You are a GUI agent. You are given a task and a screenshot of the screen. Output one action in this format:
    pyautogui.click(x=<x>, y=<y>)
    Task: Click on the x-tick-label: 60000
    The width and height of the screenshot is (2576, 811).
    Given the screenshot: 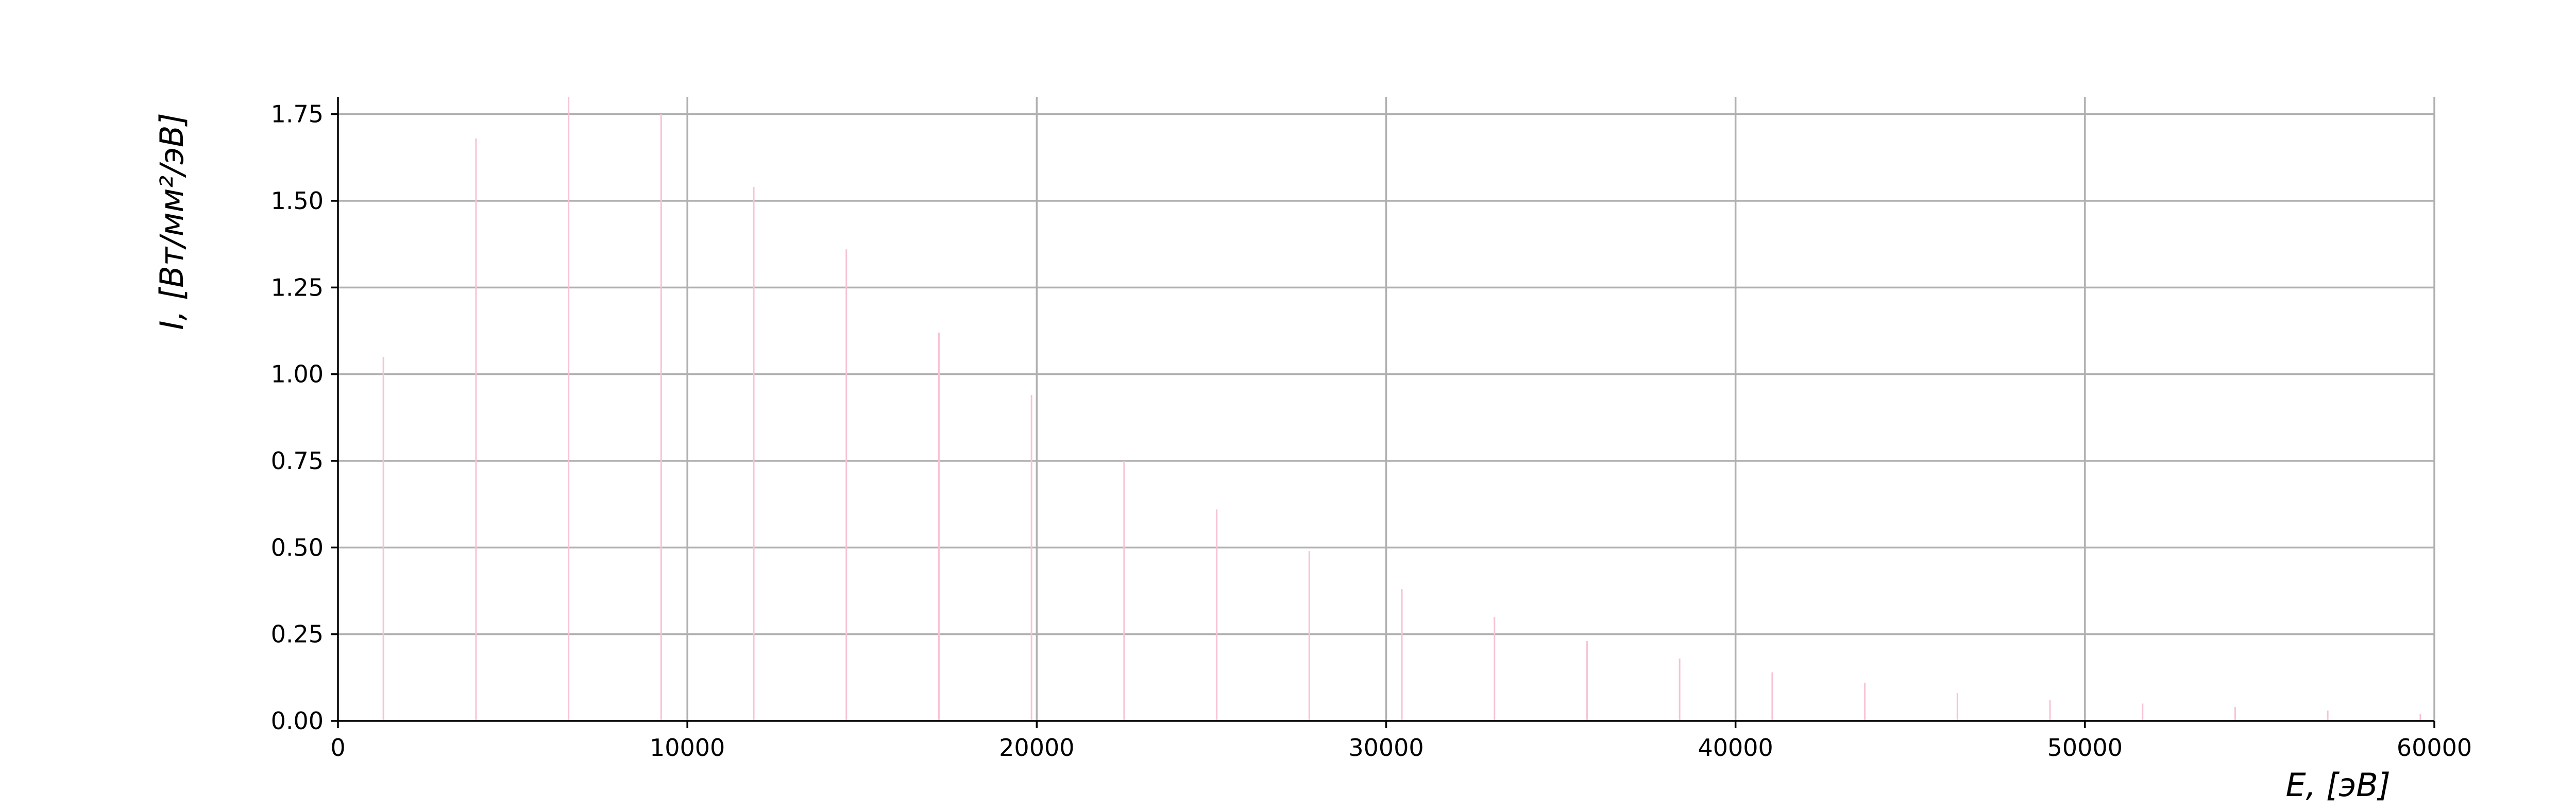 What is the action you would take?
    pyautogui.click(x=2434, y=748)
    